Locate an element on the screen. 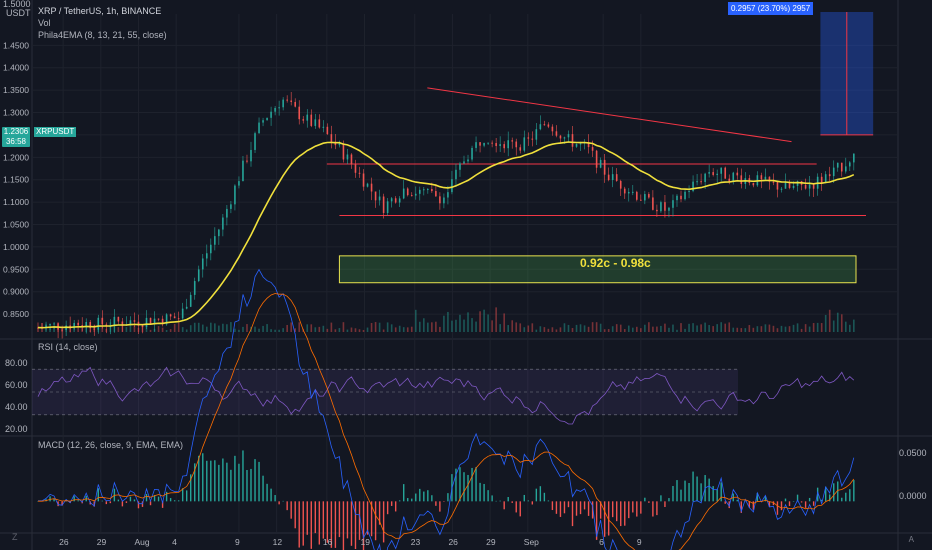  axis-unit-label: USDT is located at coordinates (18, 13).